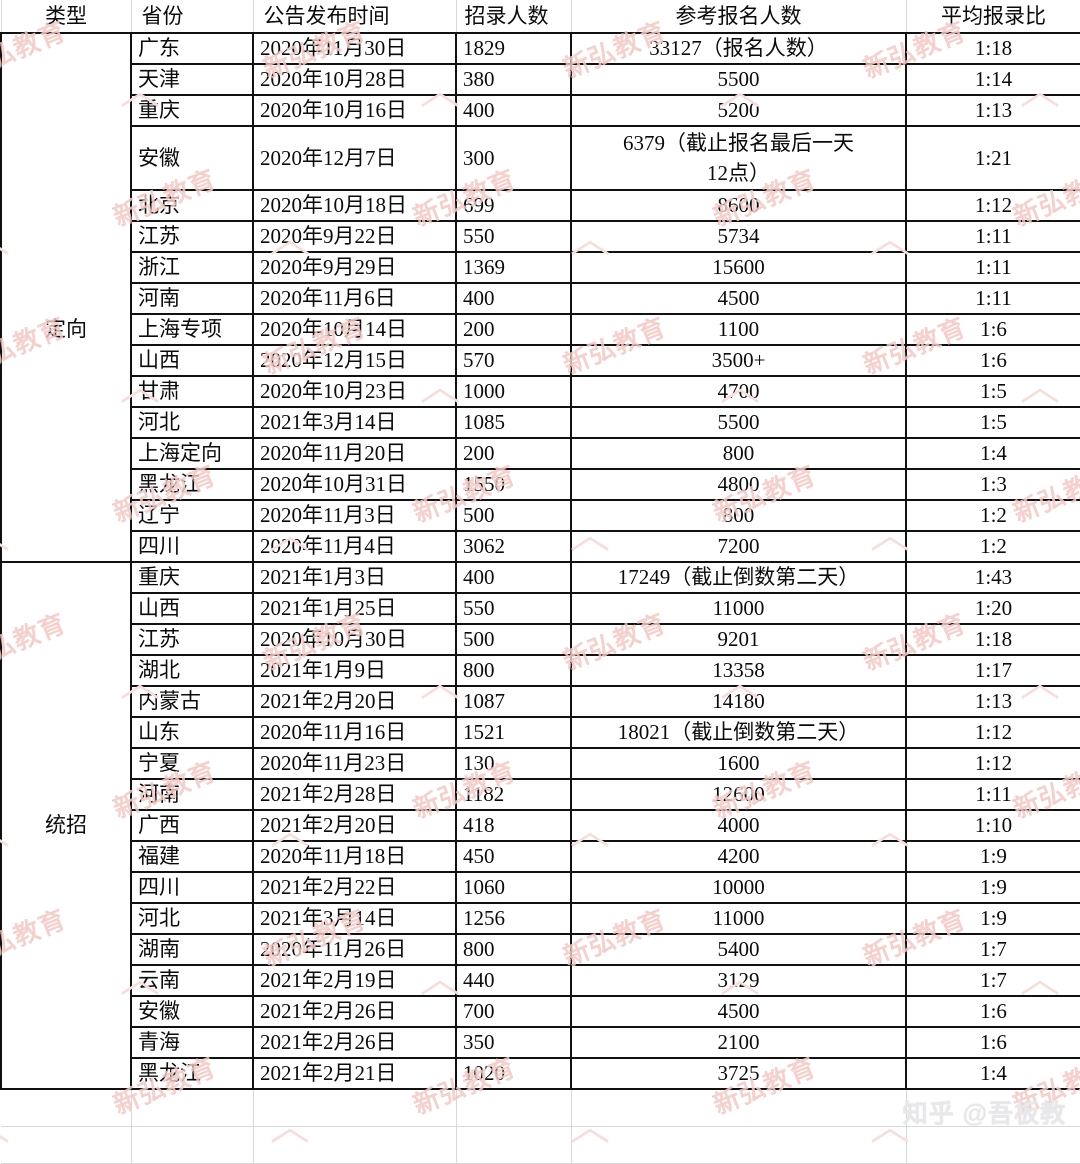 The width and height of the screenshot is (1080, 1164). What do you see at coordinates (513, 608) in the screenshot?
I see `cell-hire: 550` at bounding box center [513, 608].